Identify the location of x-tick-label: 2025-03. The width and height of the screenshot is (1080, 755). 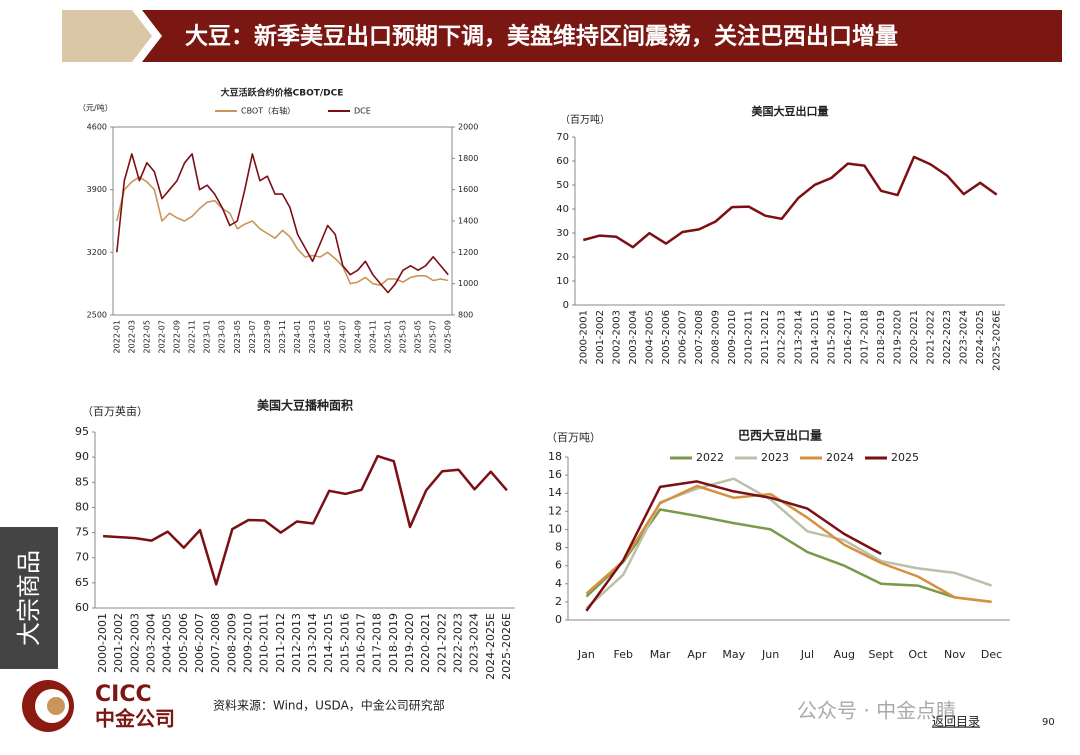
(403, 336).